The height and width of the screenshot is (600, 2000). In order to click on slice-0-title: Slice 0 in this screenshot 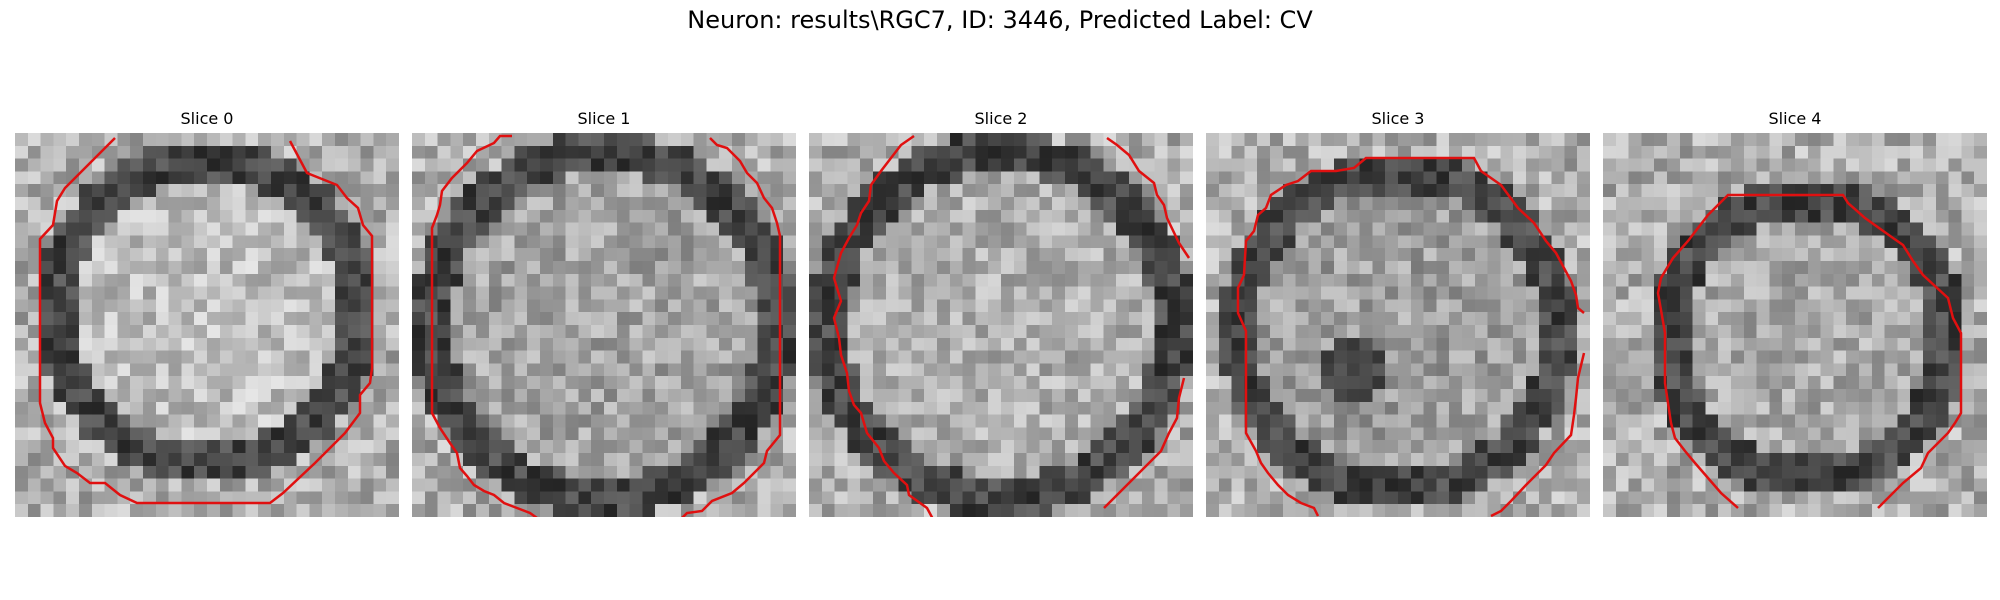, I will do `click(207, 118)`.